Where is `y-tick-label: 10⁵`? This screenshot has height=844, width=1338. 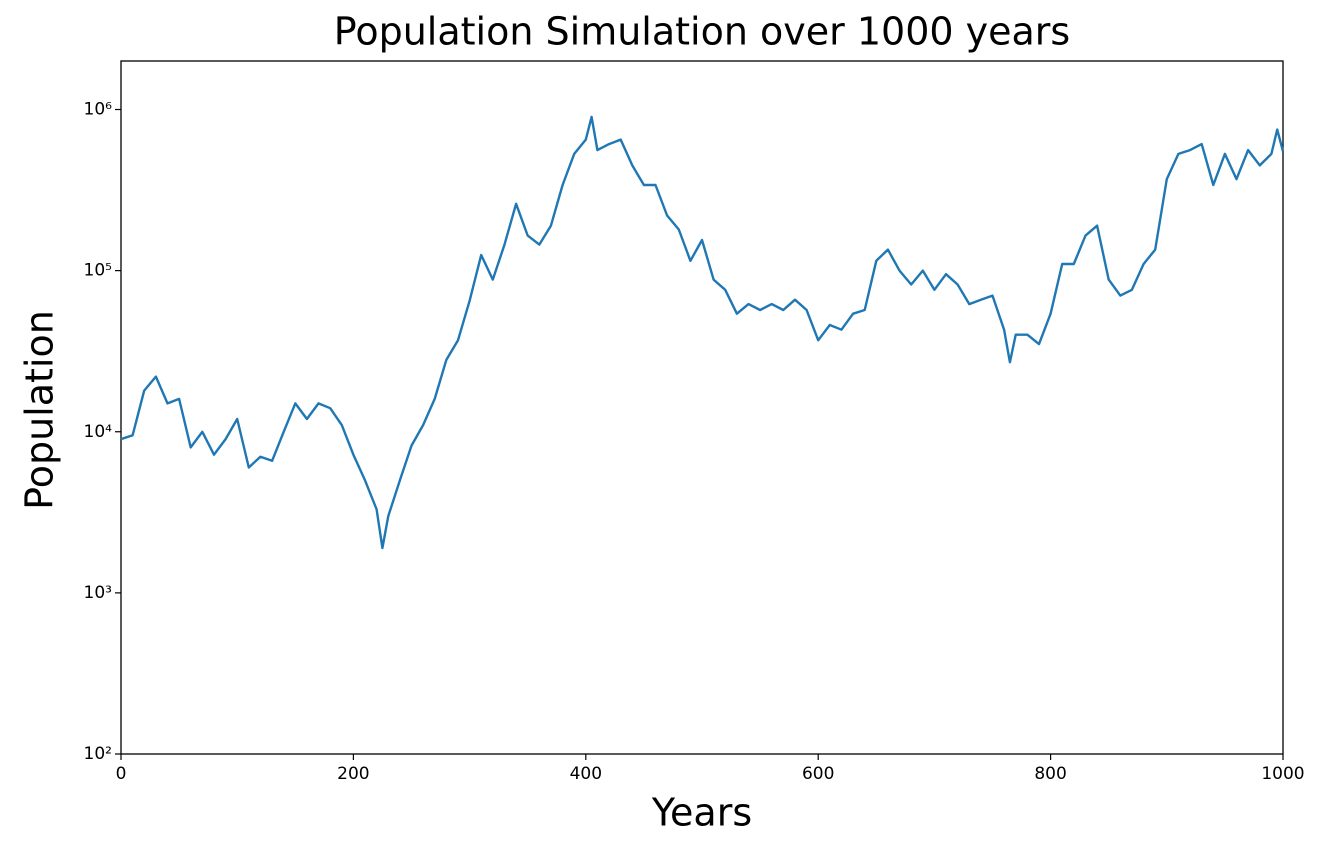 y-tick-label: 10⁵ is located at coordinates (98, 271).